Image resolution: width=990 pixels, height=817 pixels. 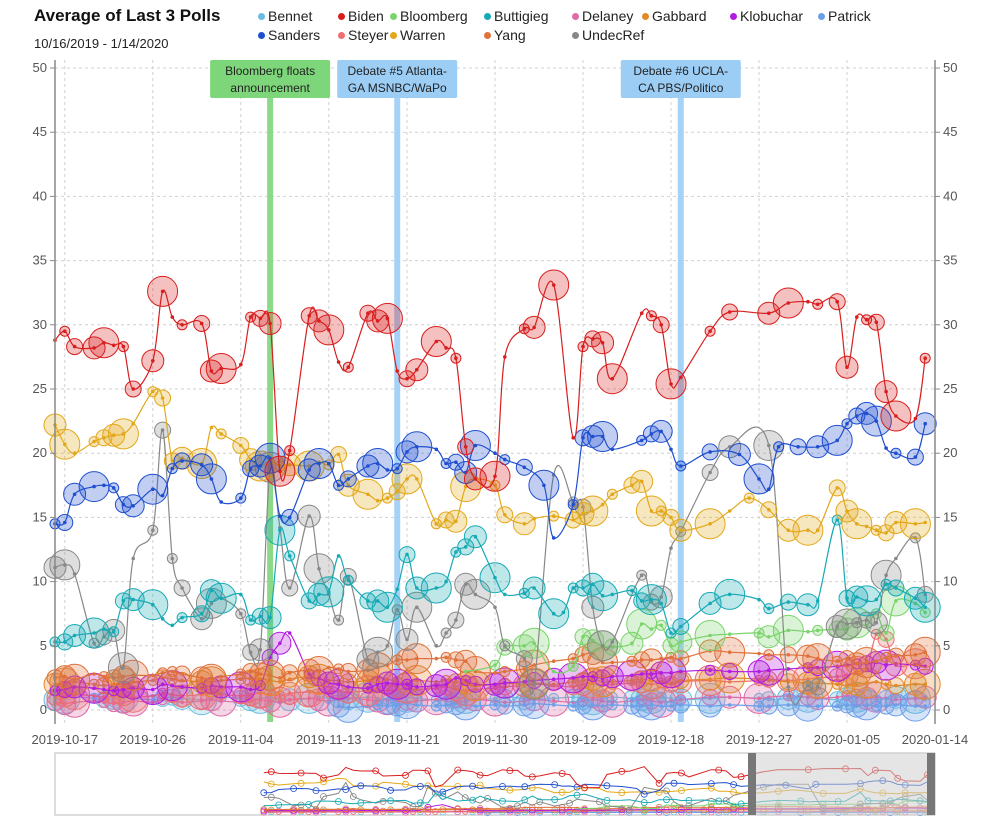 I want to click on legend-label: UndecRef, so click(x=613, y=35).